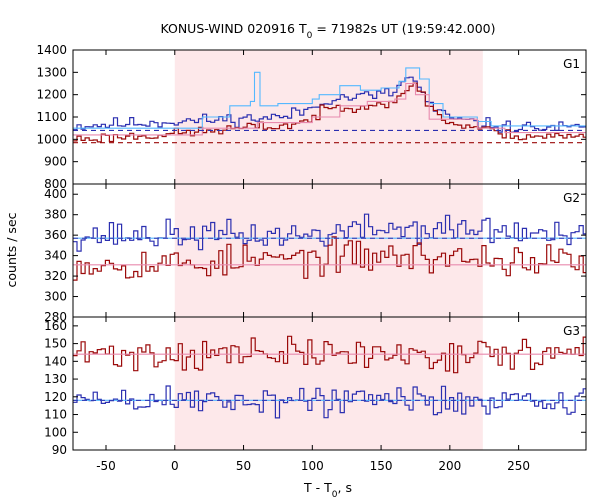 The width and height of the screenshot is (600, 500). What do you see at coordinates (327, 490) in the screenshot?
I see `x-axis-label: T - T0, s` at bounding box center [327, 490].